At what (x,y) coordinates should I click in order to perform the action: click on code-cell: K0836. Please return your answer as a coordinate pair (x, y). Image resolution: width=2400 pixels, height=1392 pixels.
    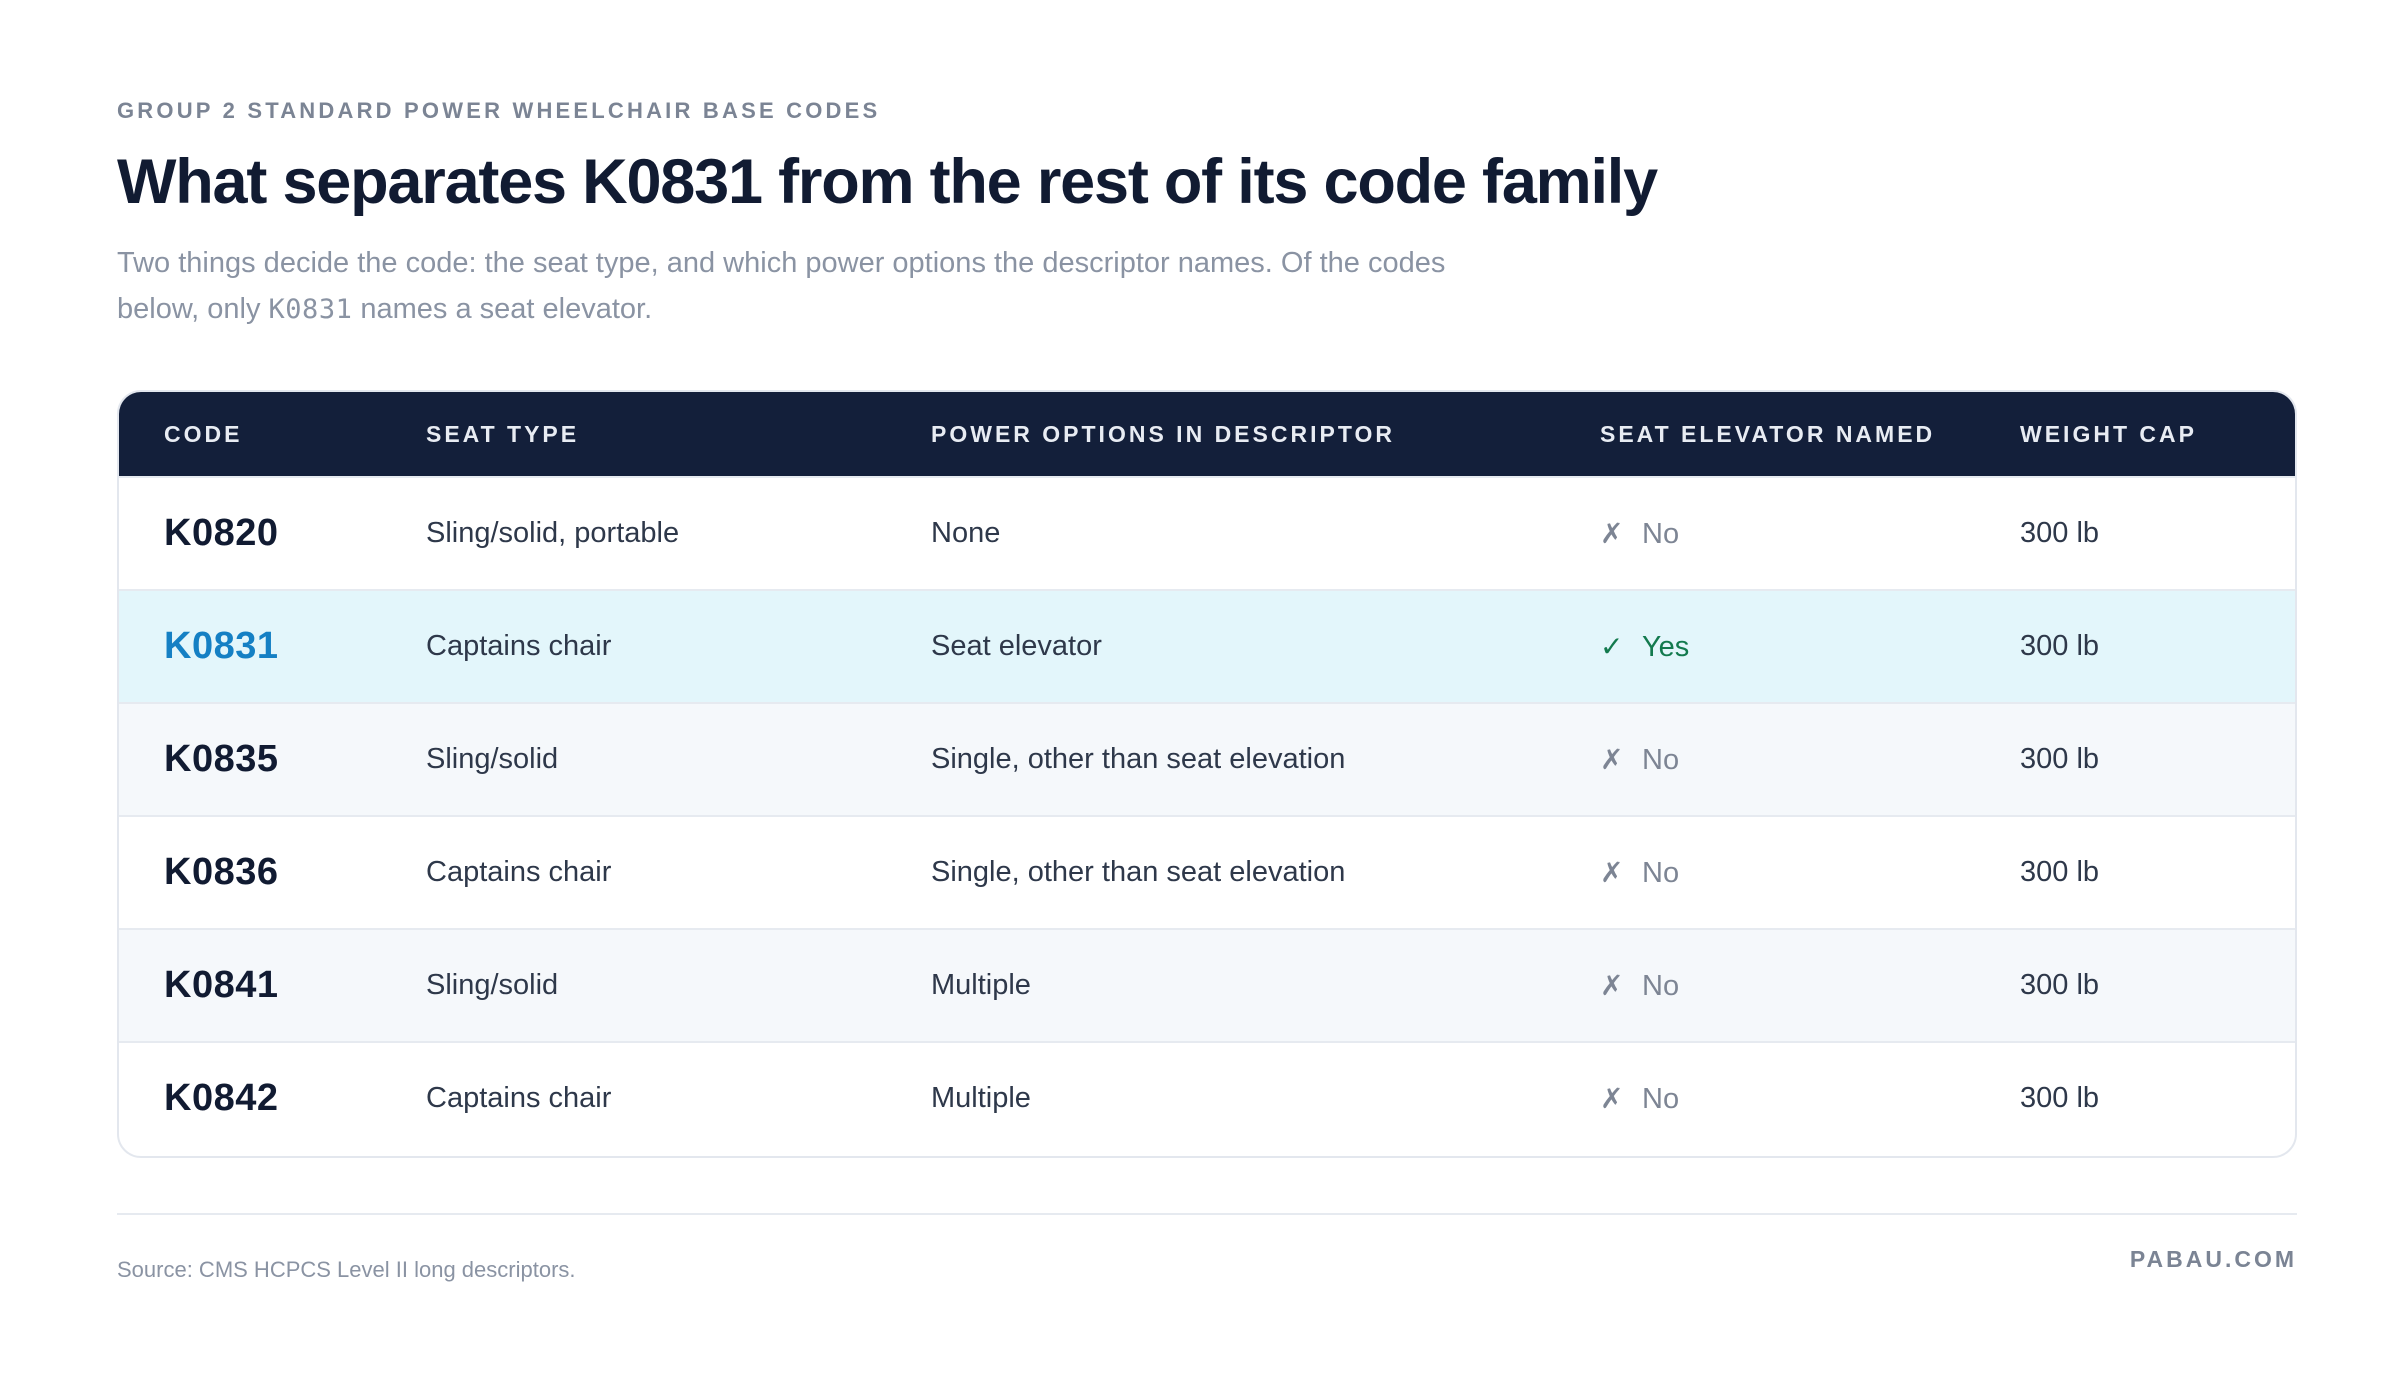
    Looking at the image, I should click on (221, 872).